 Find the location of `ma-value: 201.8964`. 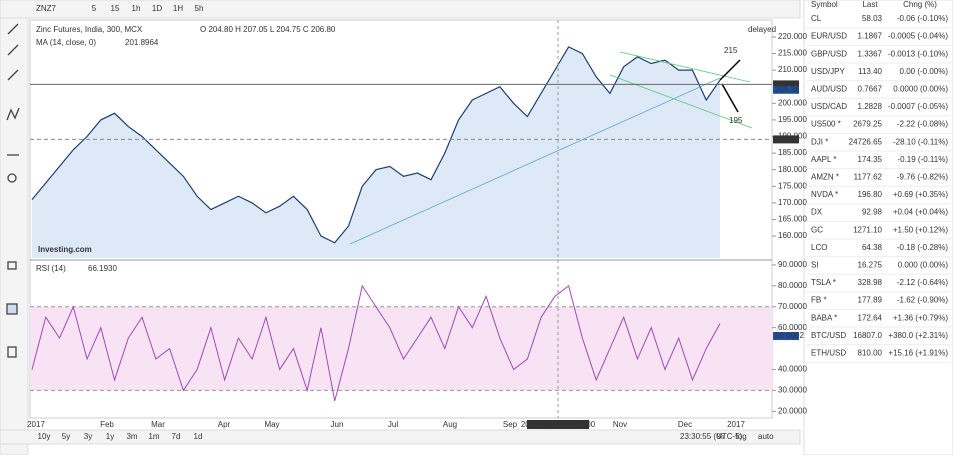

ma-value: 201.8964 is located at coordinates (142, 42).